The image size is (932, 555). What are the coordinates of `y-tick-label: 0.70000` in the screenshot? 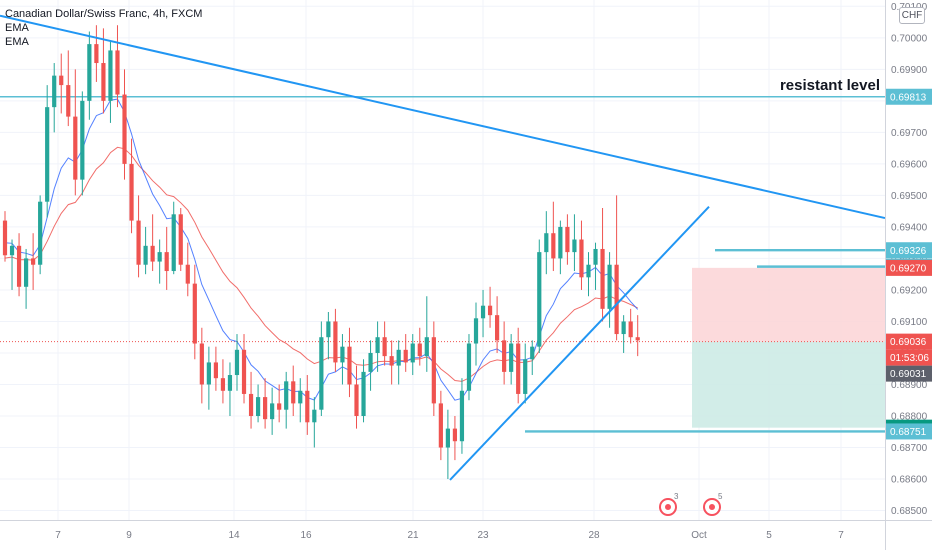 It's located at (909, 38).